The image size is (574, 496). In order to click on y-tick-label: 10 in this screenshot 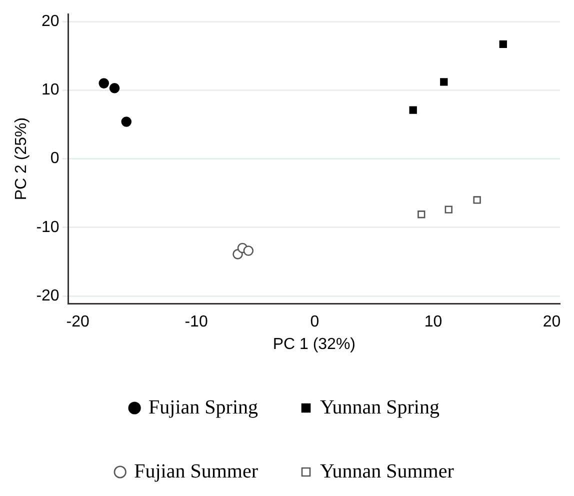, I will do `click(51, 90)`.